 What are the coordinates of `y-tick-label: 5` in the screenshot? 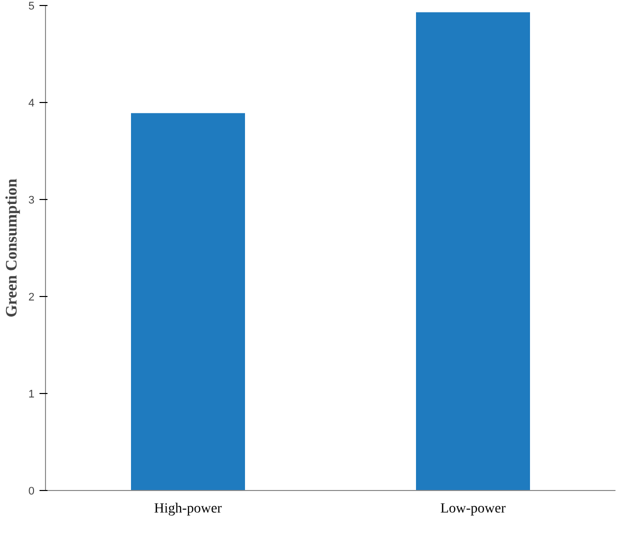 It's located at (31, 6).